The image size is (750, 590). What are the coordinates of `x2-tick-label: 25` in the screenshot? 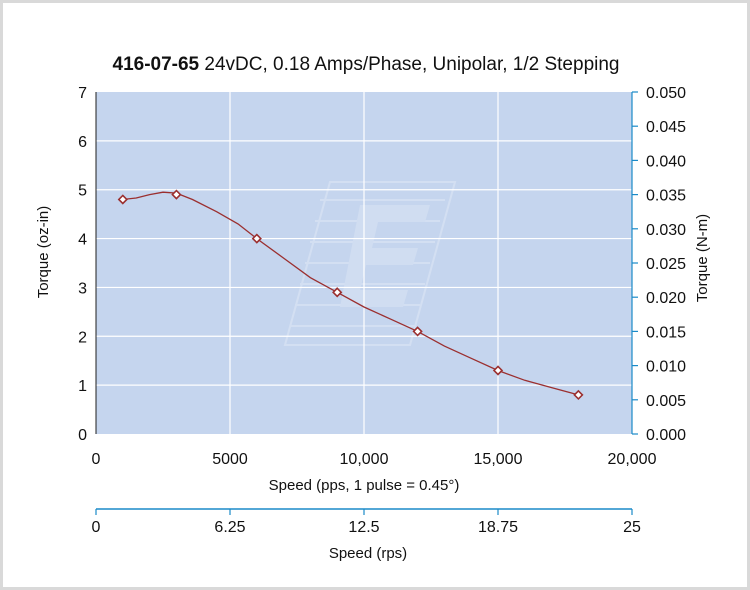 It's located at (632, 527).